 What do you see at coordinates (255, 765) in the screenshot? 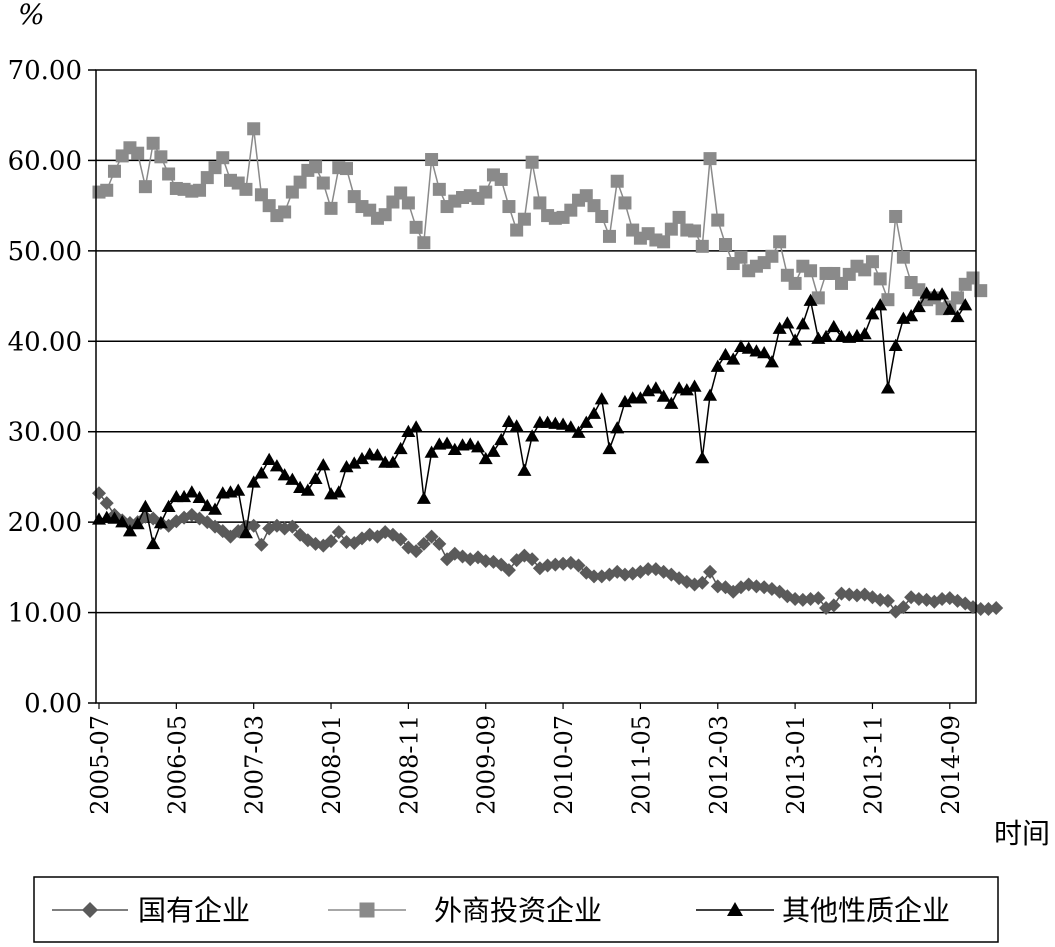
I see `x-tick-label: 2007-03` at bounding box center [255, 765].